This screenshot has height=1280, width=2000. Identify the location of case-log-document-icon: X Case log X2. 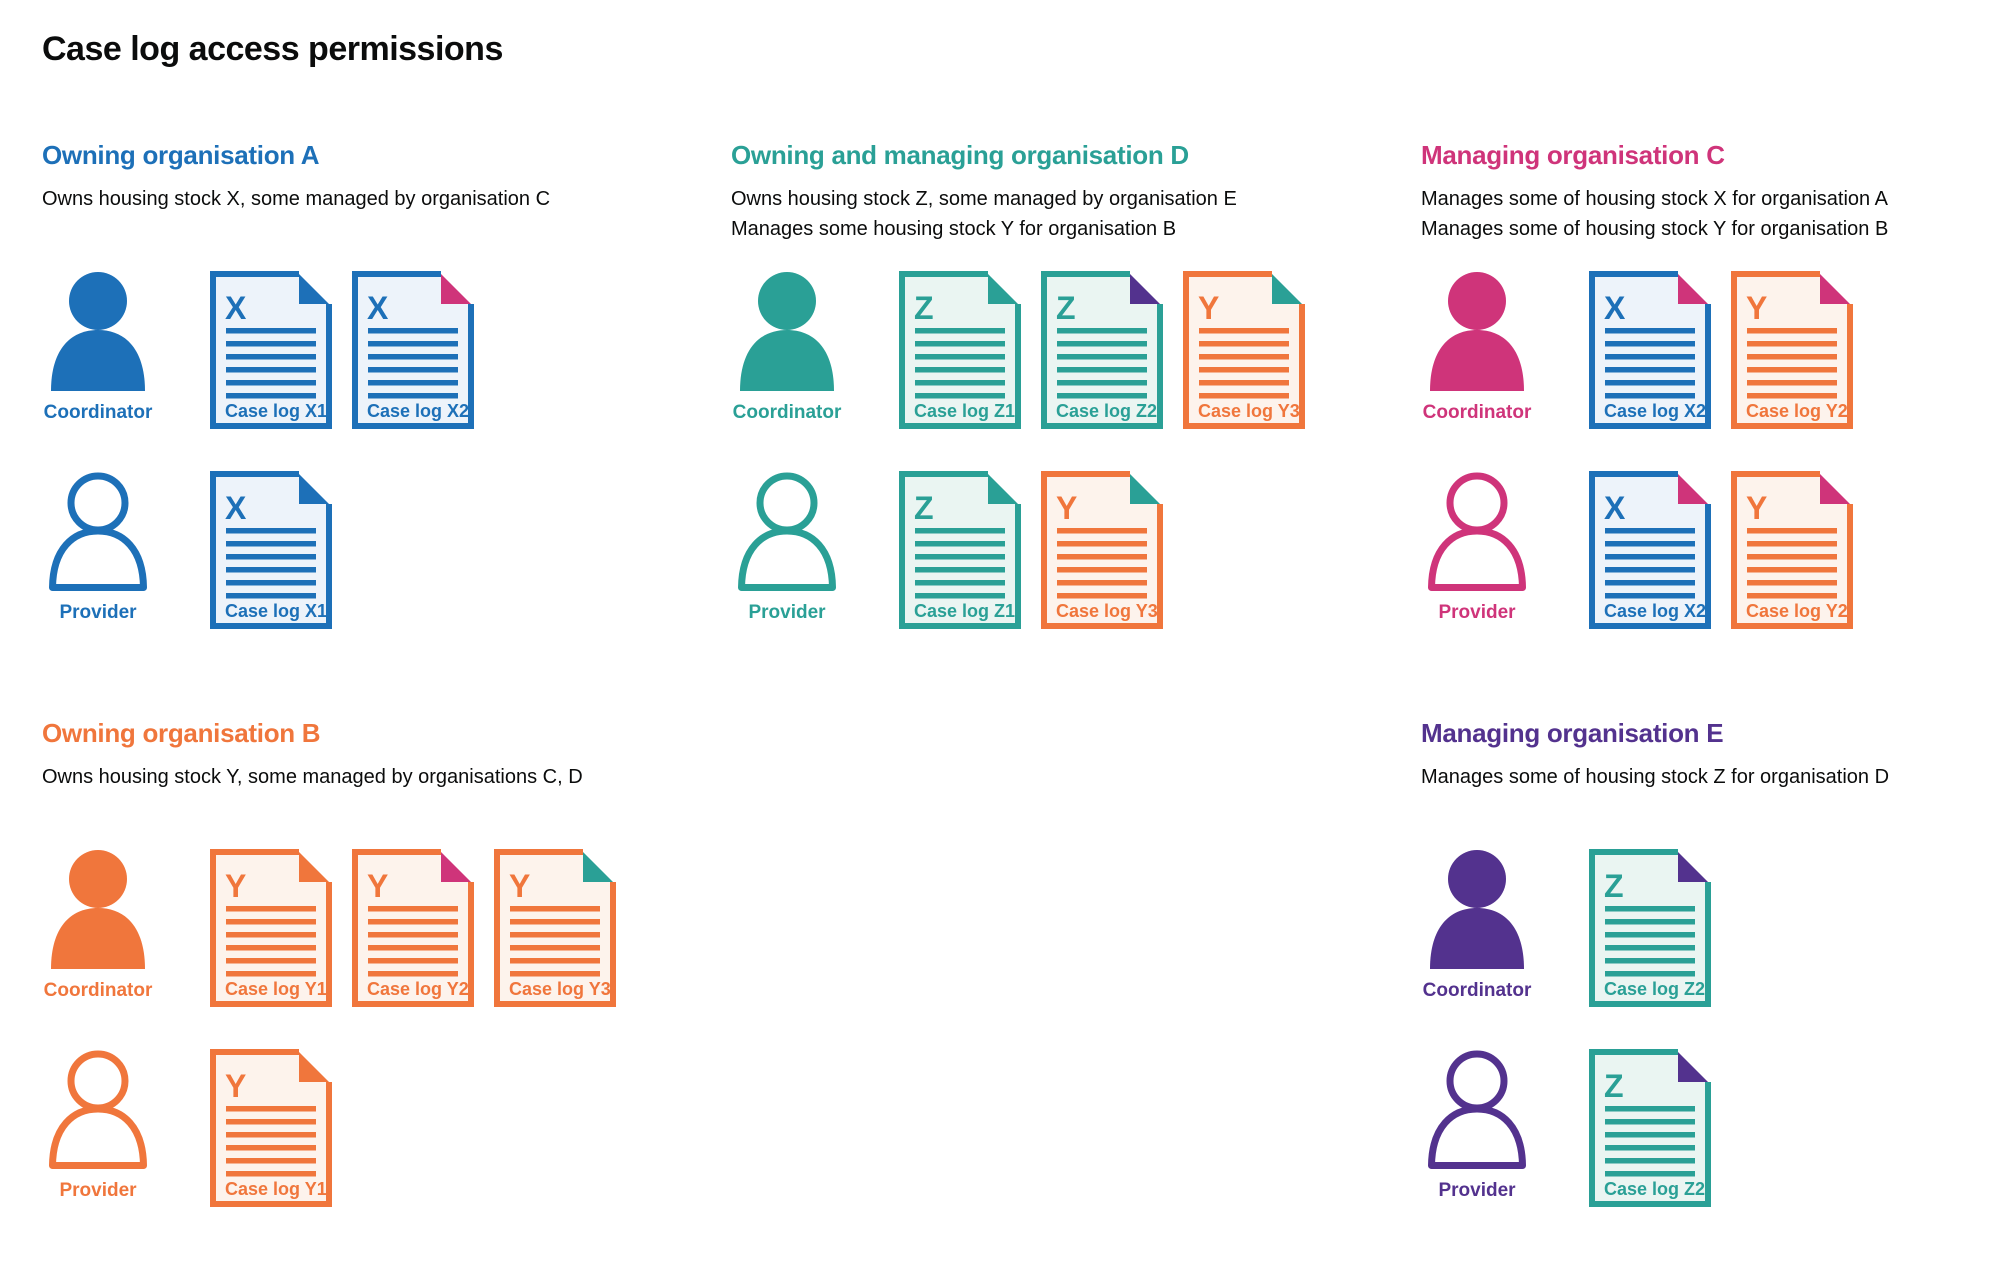
(1650, 350).